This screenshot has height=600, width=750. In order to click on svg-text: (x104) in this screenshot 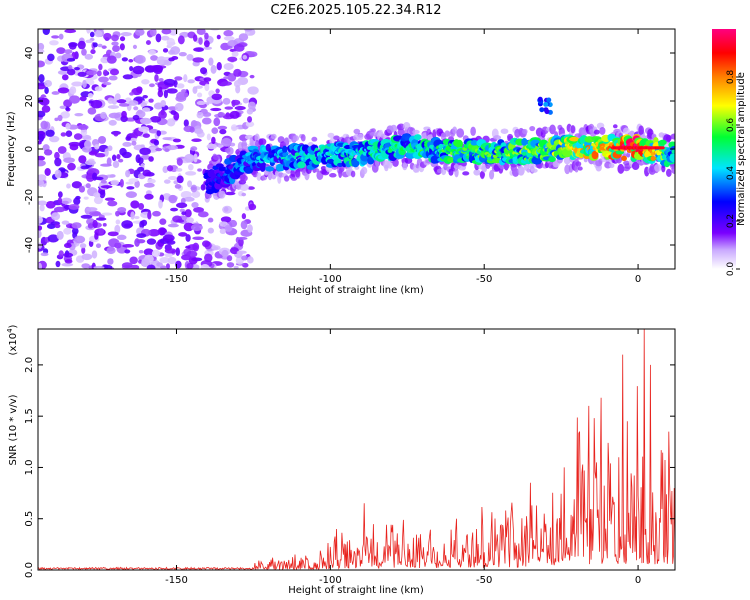, I will do `click(12, 339)`.